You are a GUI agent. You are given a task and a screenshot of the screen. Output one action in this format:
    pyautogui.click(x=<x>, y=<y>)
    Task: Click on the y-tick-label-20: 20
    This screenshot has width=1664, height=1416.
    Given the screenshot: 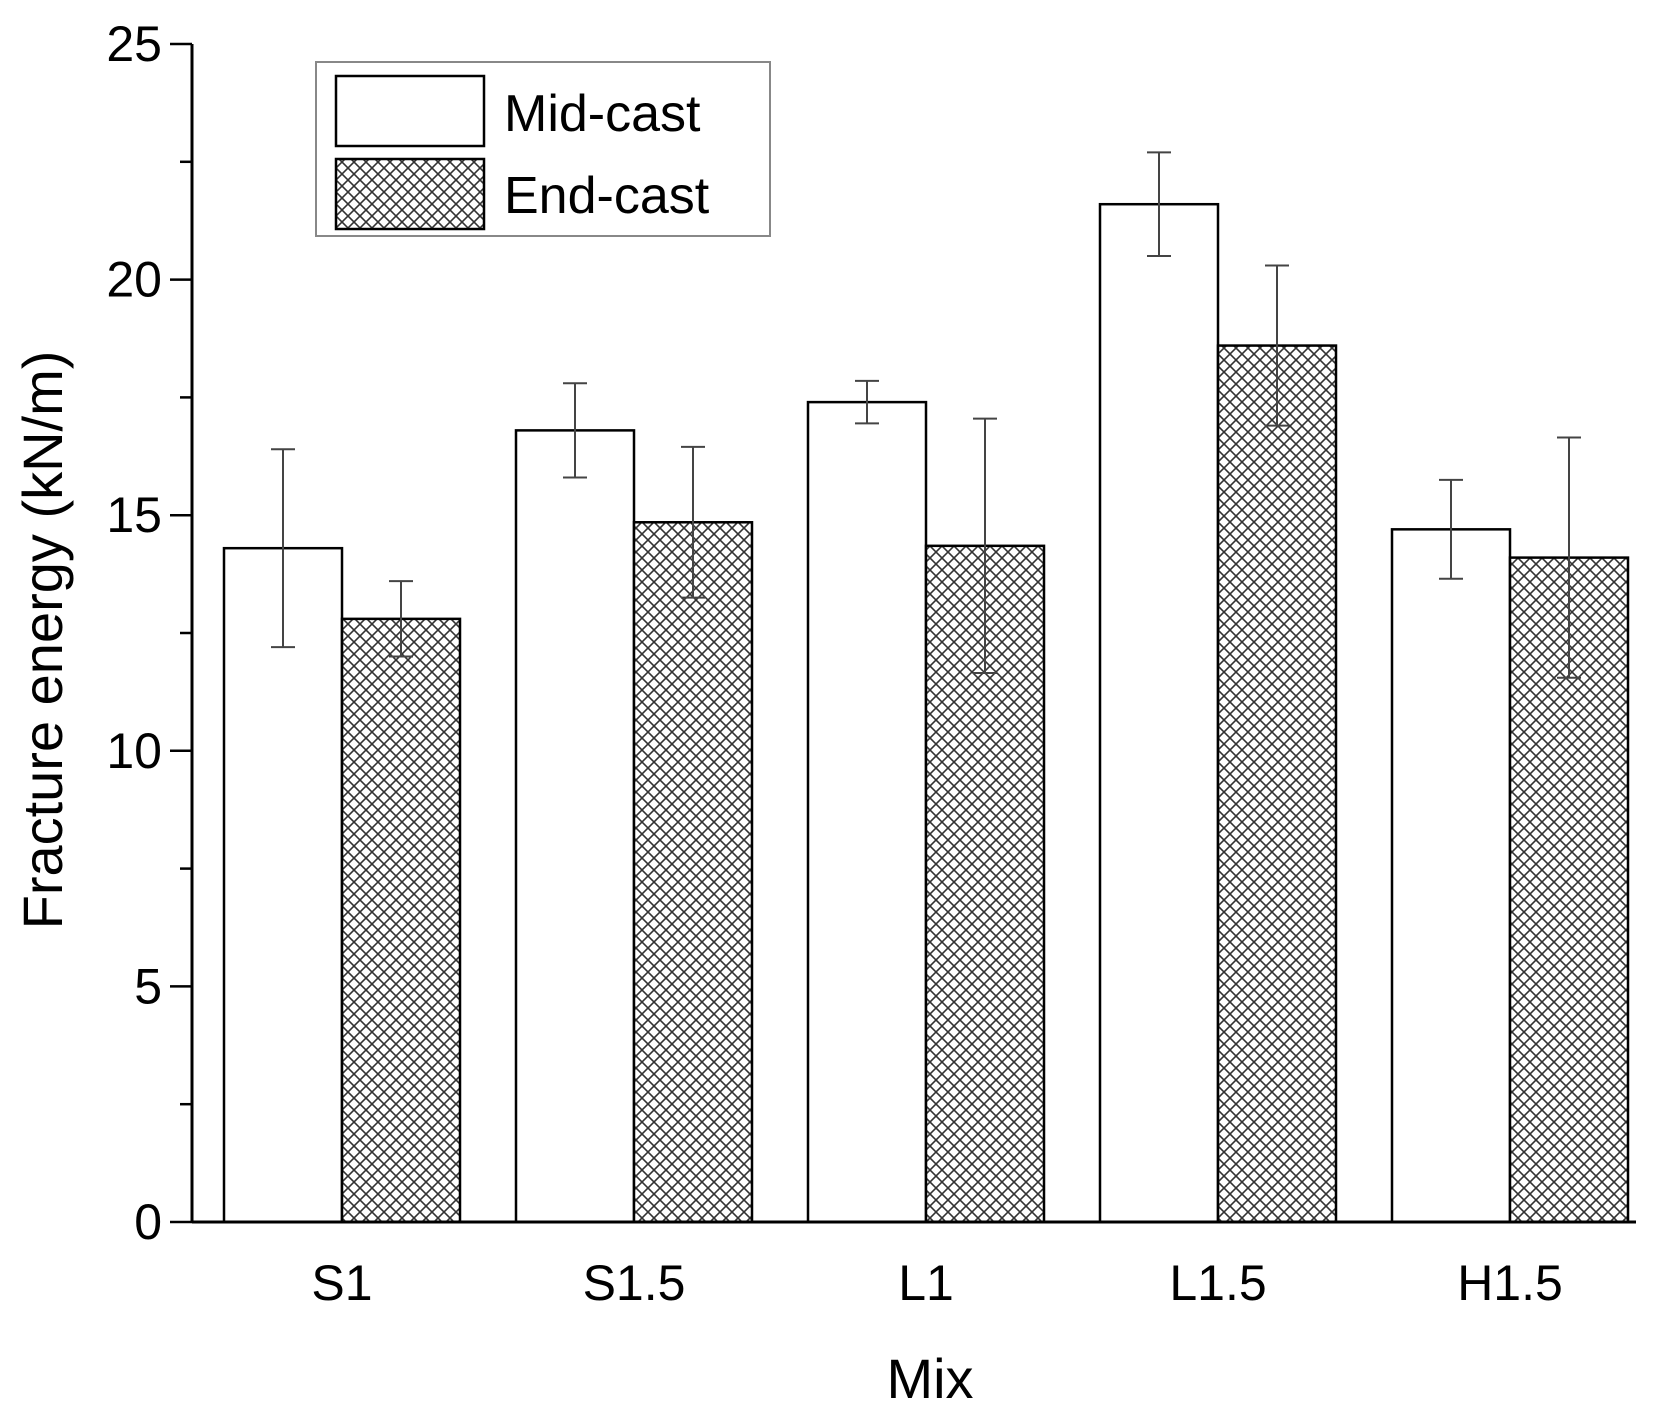 What is the action you would take?
    pyautogui.click(x=134, y=280)
    